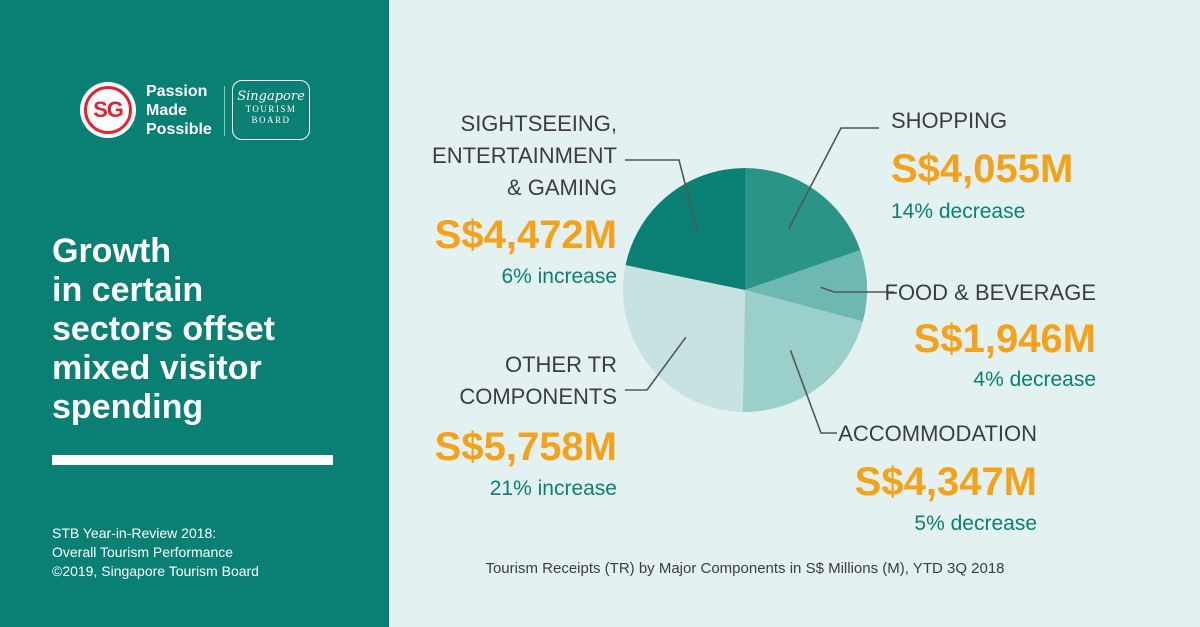 The image size is (1200, 627). What do you see at coordinates (559, 276) in the screenshot?
I see `slice-change: 6% increase` at bounding box center [559, 276].